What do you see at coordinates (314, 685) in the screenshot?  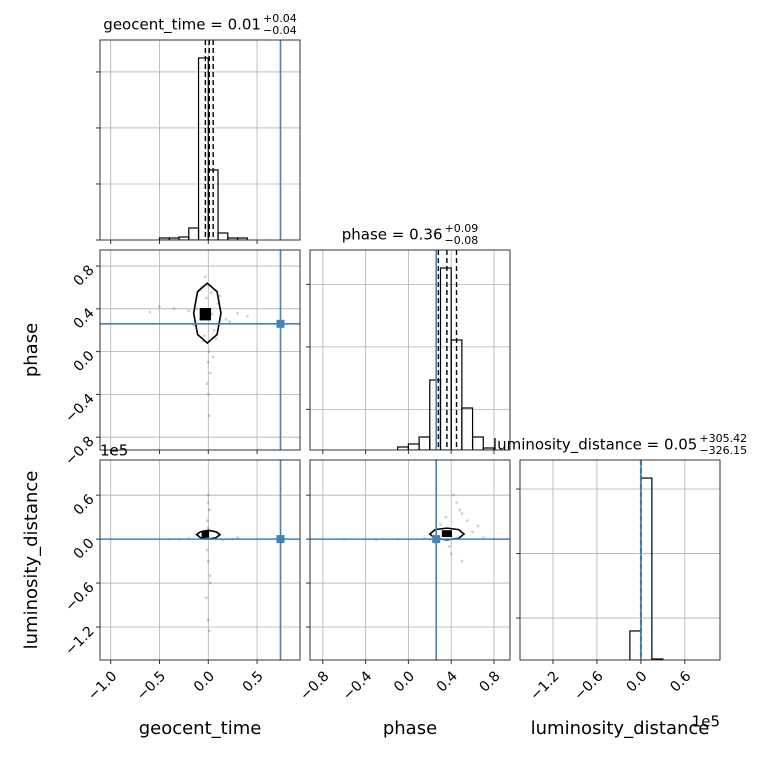 I see `x-tick-label: −0.8` at bounding box center [314, 685].